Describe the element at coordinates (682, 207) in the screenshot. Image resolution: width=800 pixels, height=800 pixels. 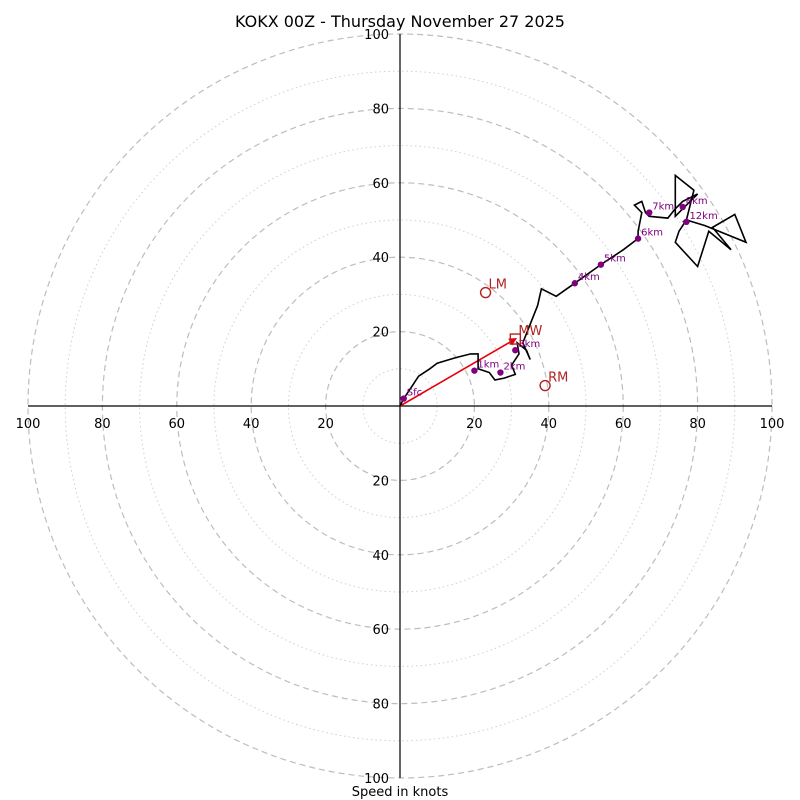
I see `height-point-8km` at that location.